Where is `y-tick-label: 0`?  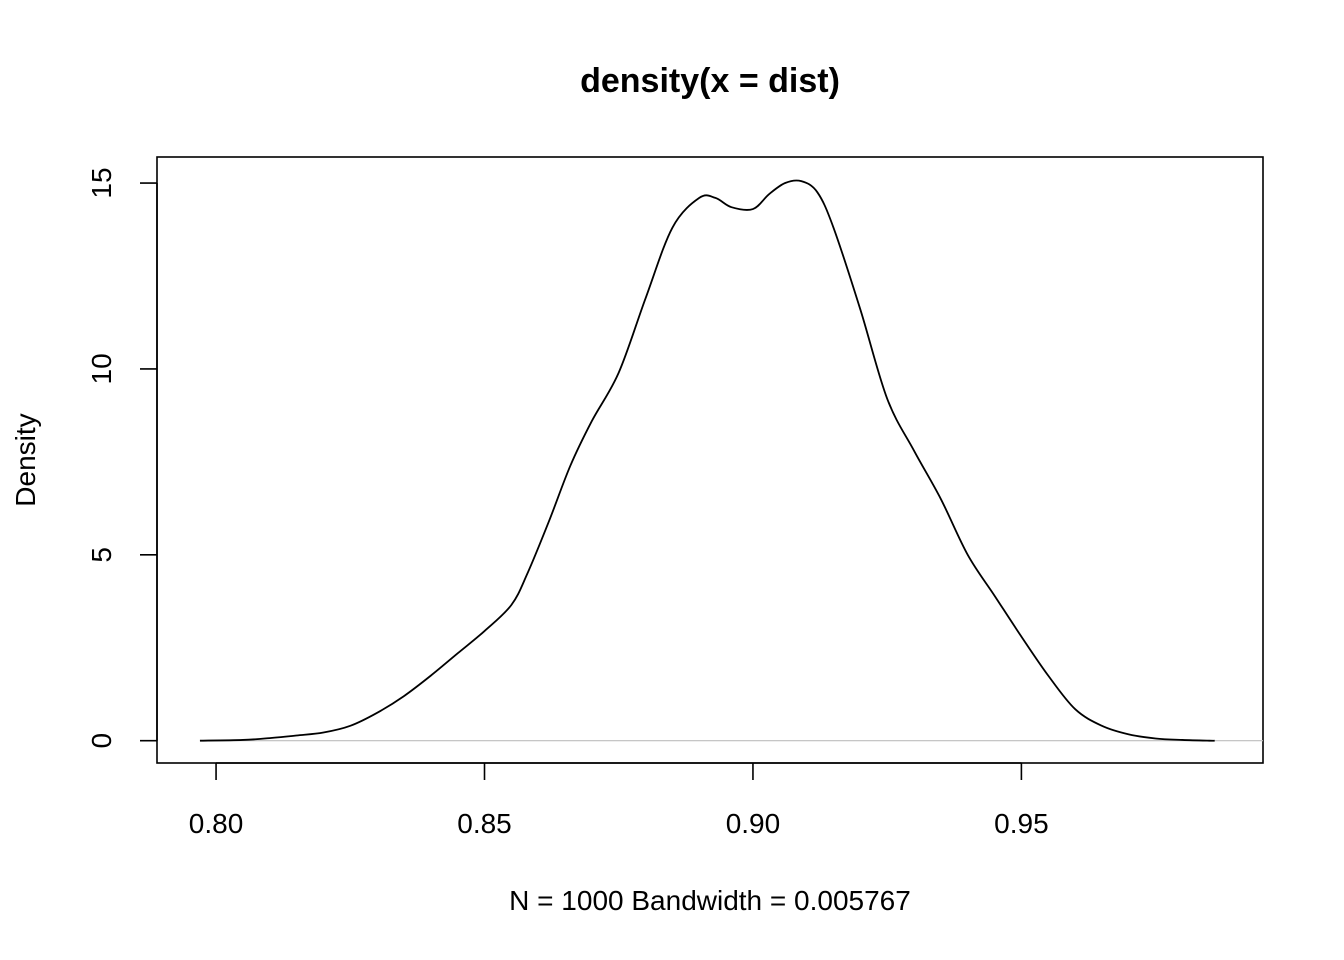 y-tick-label: 0 is located at coordinates (101, 741).